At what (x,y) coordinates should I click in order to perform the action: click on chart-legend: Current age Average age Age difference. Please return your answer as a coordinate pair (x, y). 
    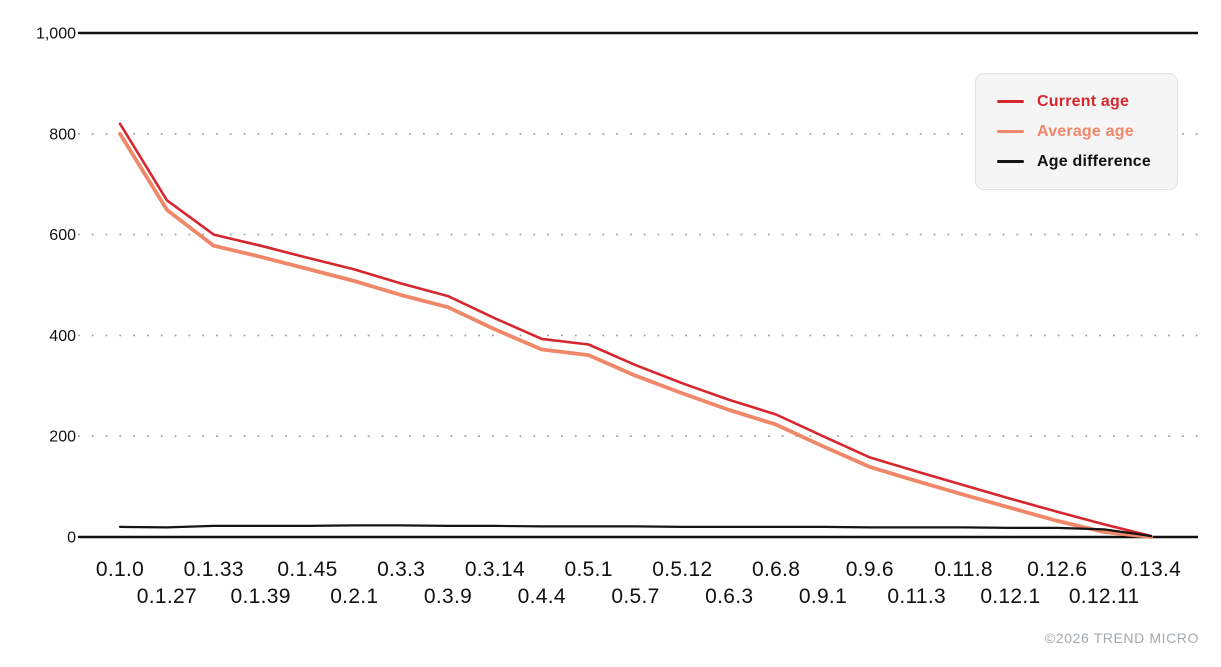
    Looking at the image, I should click on (1076, 131).